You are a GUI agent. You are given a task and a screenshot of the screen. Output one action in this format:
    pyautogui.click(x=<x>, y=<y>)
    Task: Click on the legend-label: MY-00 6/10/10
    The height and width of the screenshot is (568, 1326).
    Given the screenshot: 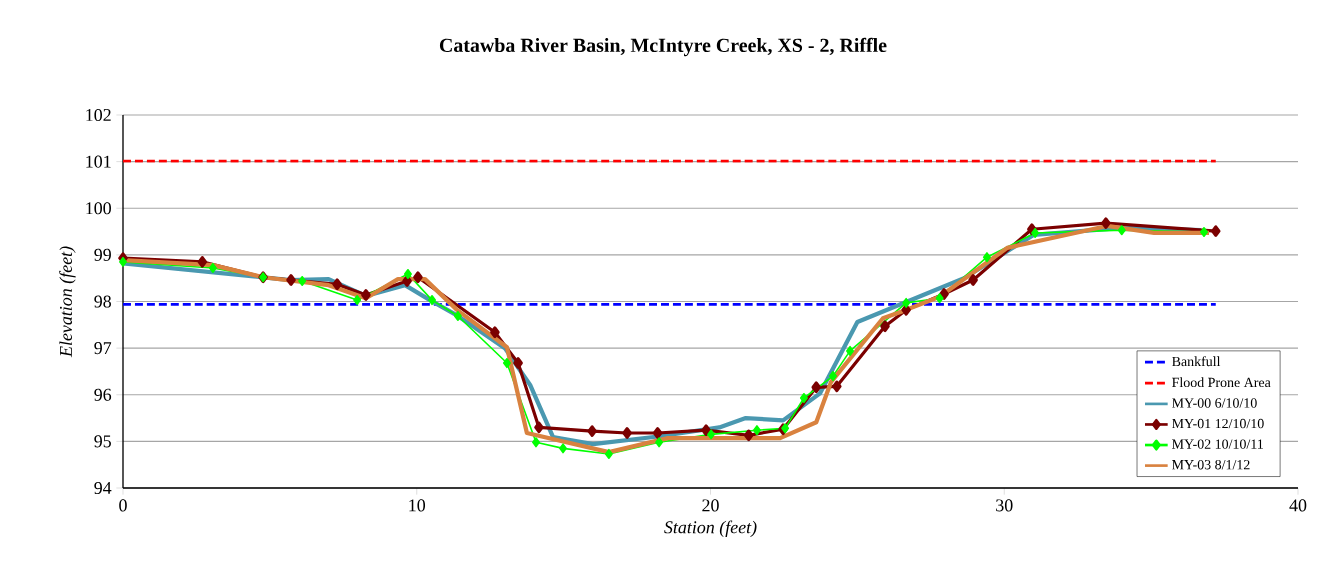 What is the action you would take?
    pyautogui.click(x=1214, y=403)
    